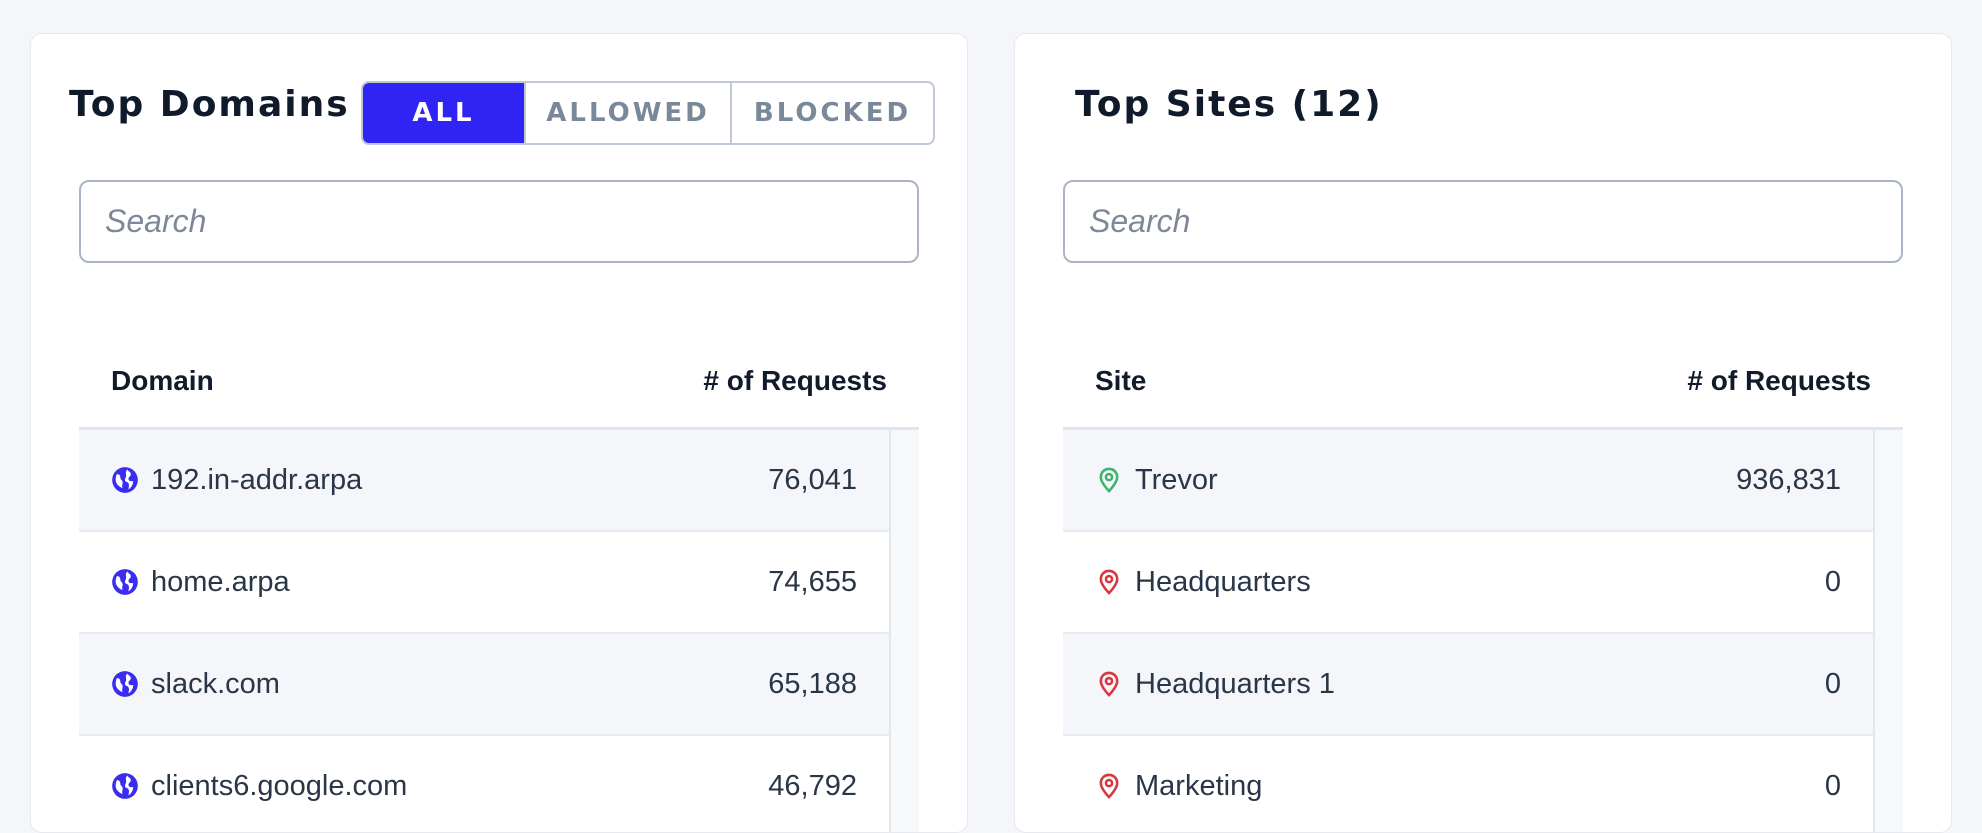 The image size is (1982, 833). What do you see at coordinates (484, 583) in the screenshot?
I see `table-row: home.arpa 74,655` at bounding box center [484, 583].